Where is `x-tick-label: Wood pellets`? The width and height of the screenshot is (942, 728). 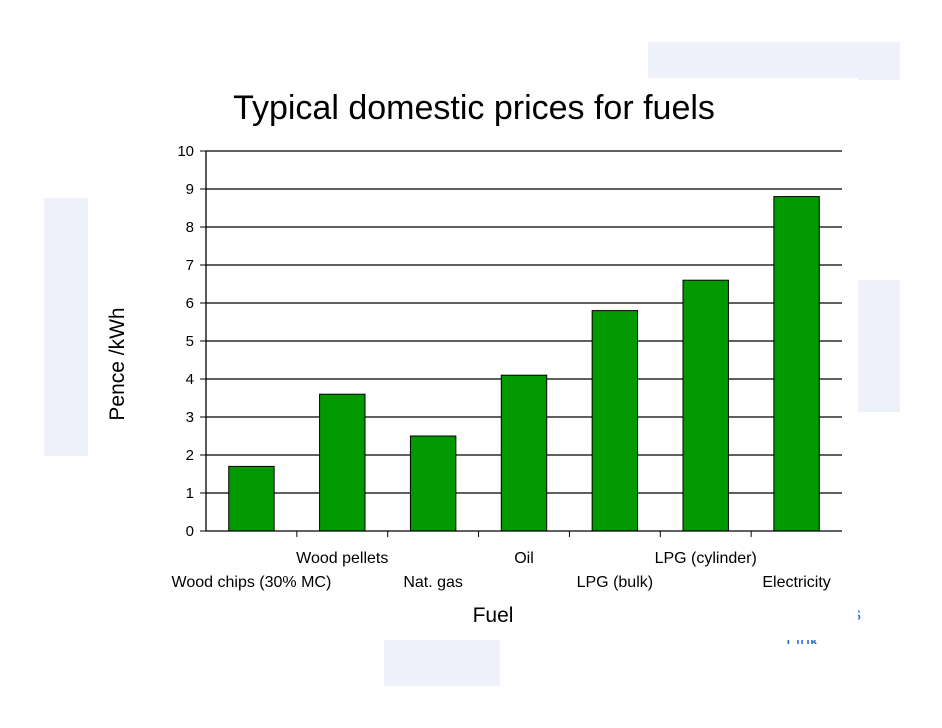 x-tick-label: Wood pellets is located at coordinates (342, 558).